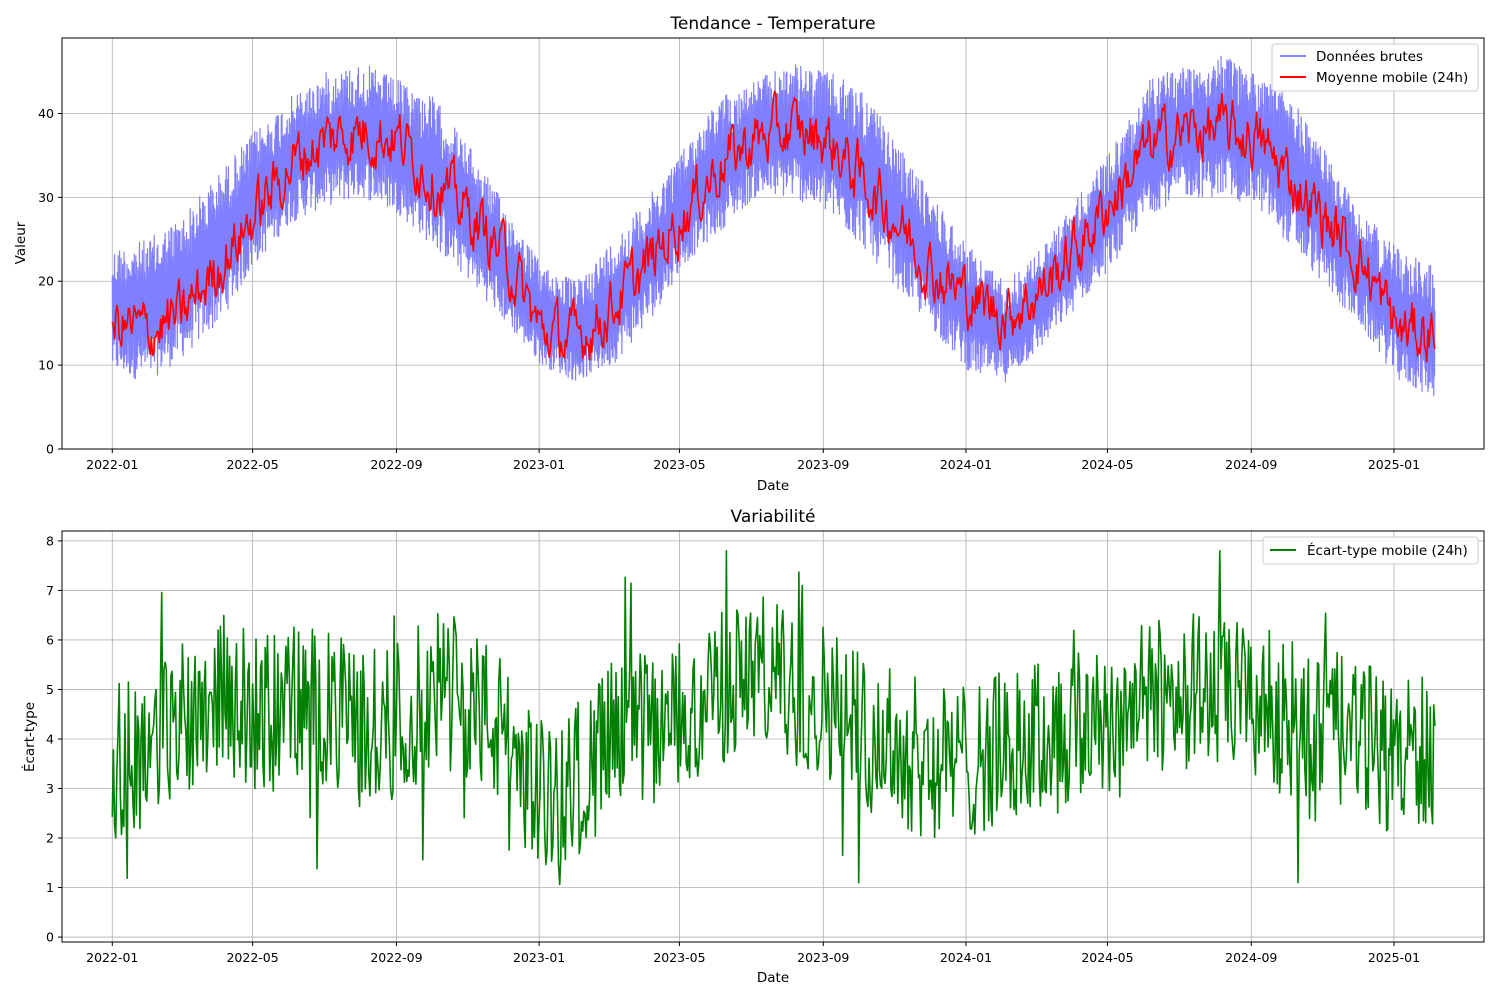 The width and height of the screenshot is (1500, 1000). What do you see at coordinates (1392, 78) in the screenshot?
I see `trend-legend-label-mean: Moyenne mobile (24h)` at bounding box center [1392, 78].